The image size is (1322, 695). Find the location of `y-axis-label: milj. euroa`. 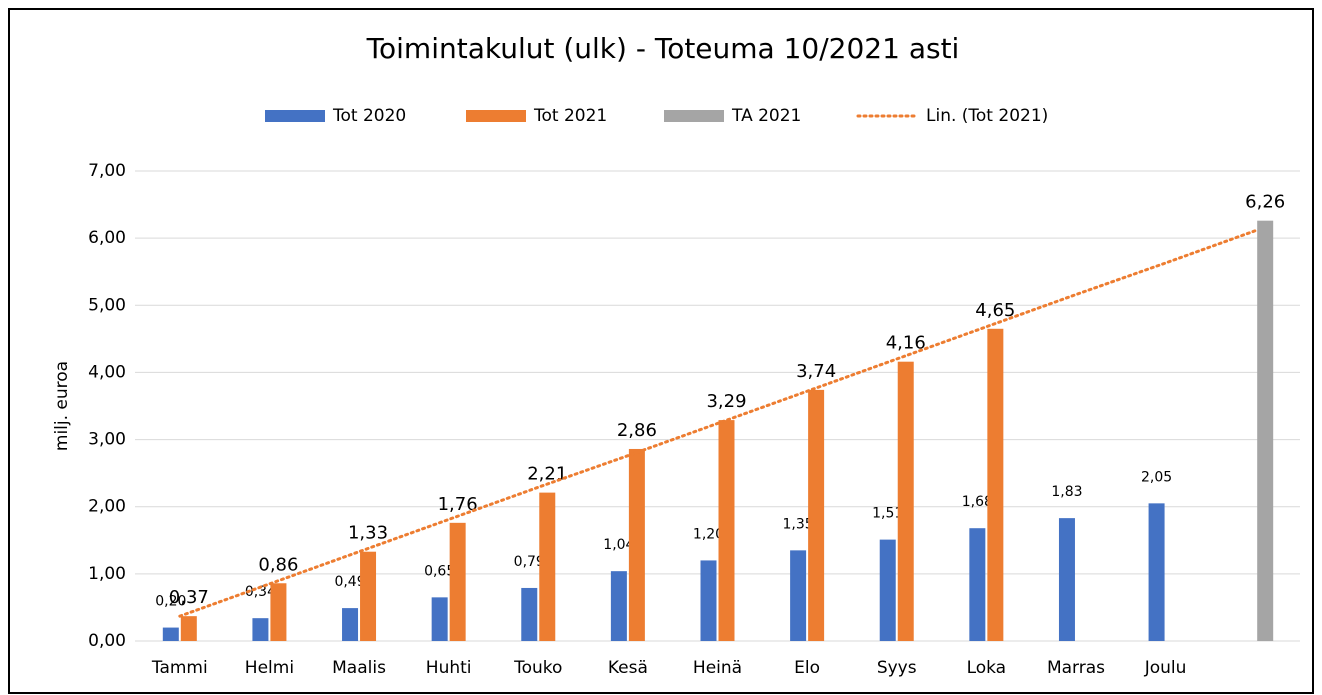

y-axis-label: milj. euroa is located at coordinates (62, 406).